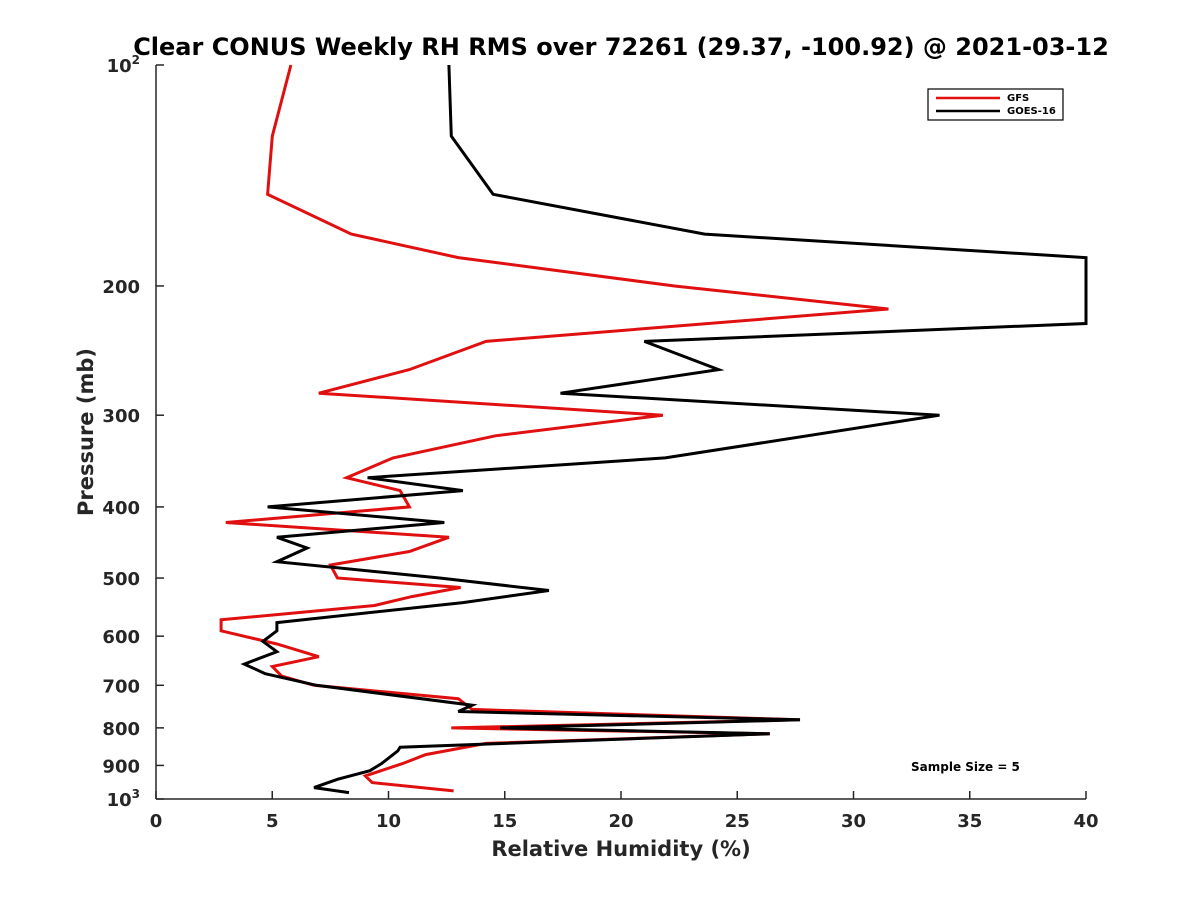 Image resolution: width=1200 pixels, height=900 pixels. What do you see at coordinates (121, 508) in the screenshot?
I see `y-tick-label: 400` at bounding box center [121, 508].